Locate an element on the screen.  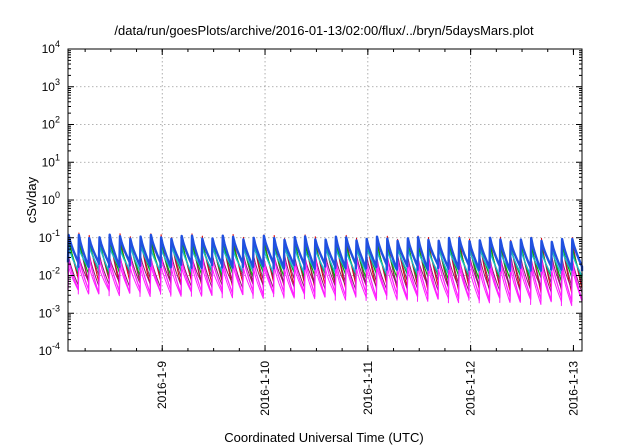
y-tick-label: 10⁰ is located at coordinates (51, 198).